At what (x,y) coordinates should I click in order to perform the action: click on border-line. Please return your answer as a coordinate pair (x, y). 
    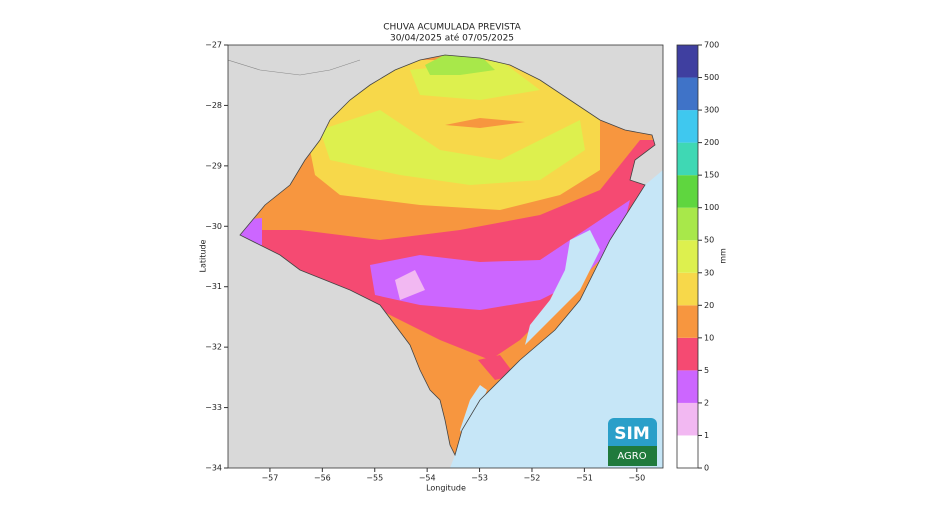
    Looking at the image, I should click on (294, 67).